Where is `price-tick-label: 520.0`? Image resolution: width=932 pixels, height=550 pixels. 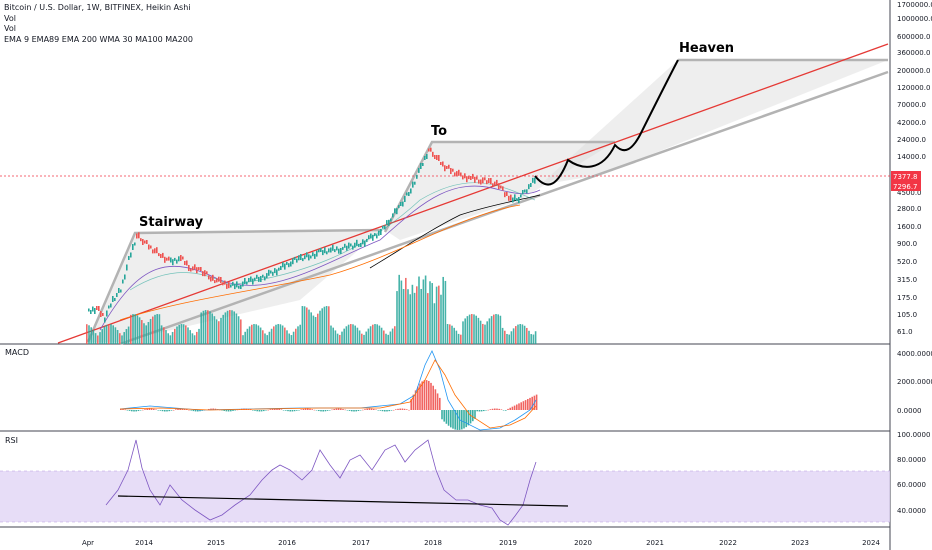 price-tick-label: 520.0 is located at coordinates (907, 262).